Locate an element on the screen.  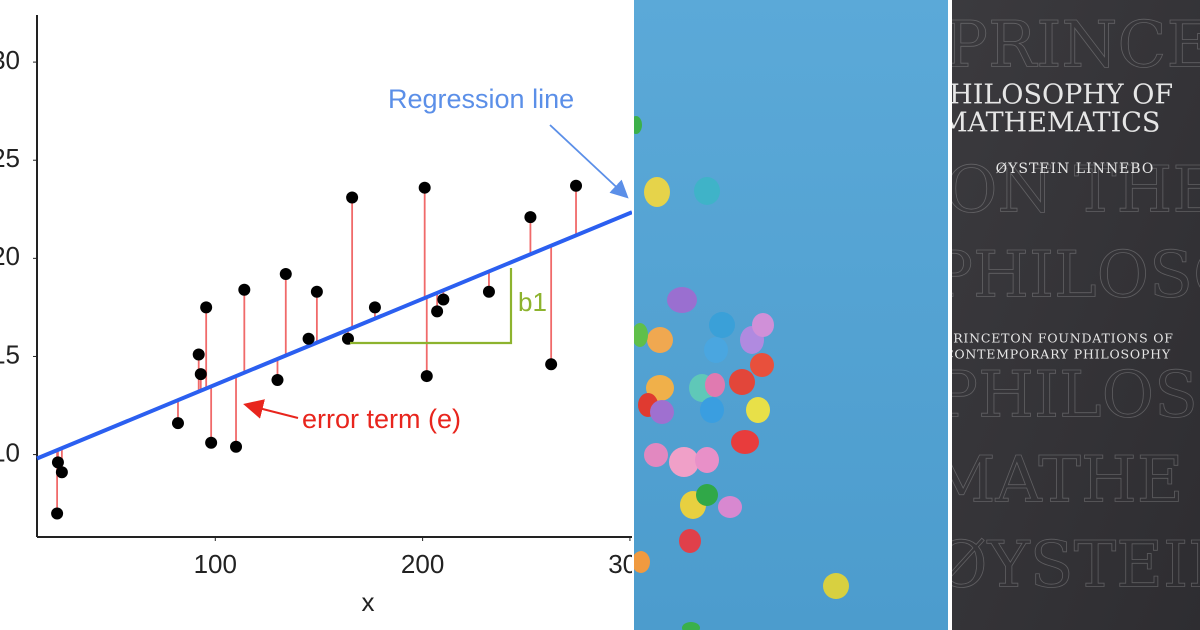
y-tick-label: 20 is located at coordinates (10, 256).